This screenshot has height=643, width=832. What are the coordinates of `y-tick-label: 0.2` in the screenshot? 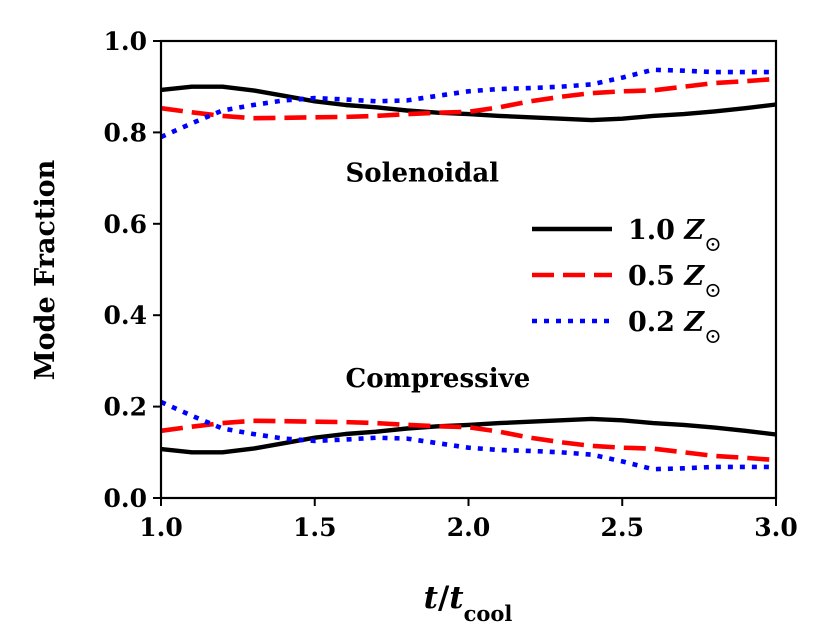 It's located at (126, 407).